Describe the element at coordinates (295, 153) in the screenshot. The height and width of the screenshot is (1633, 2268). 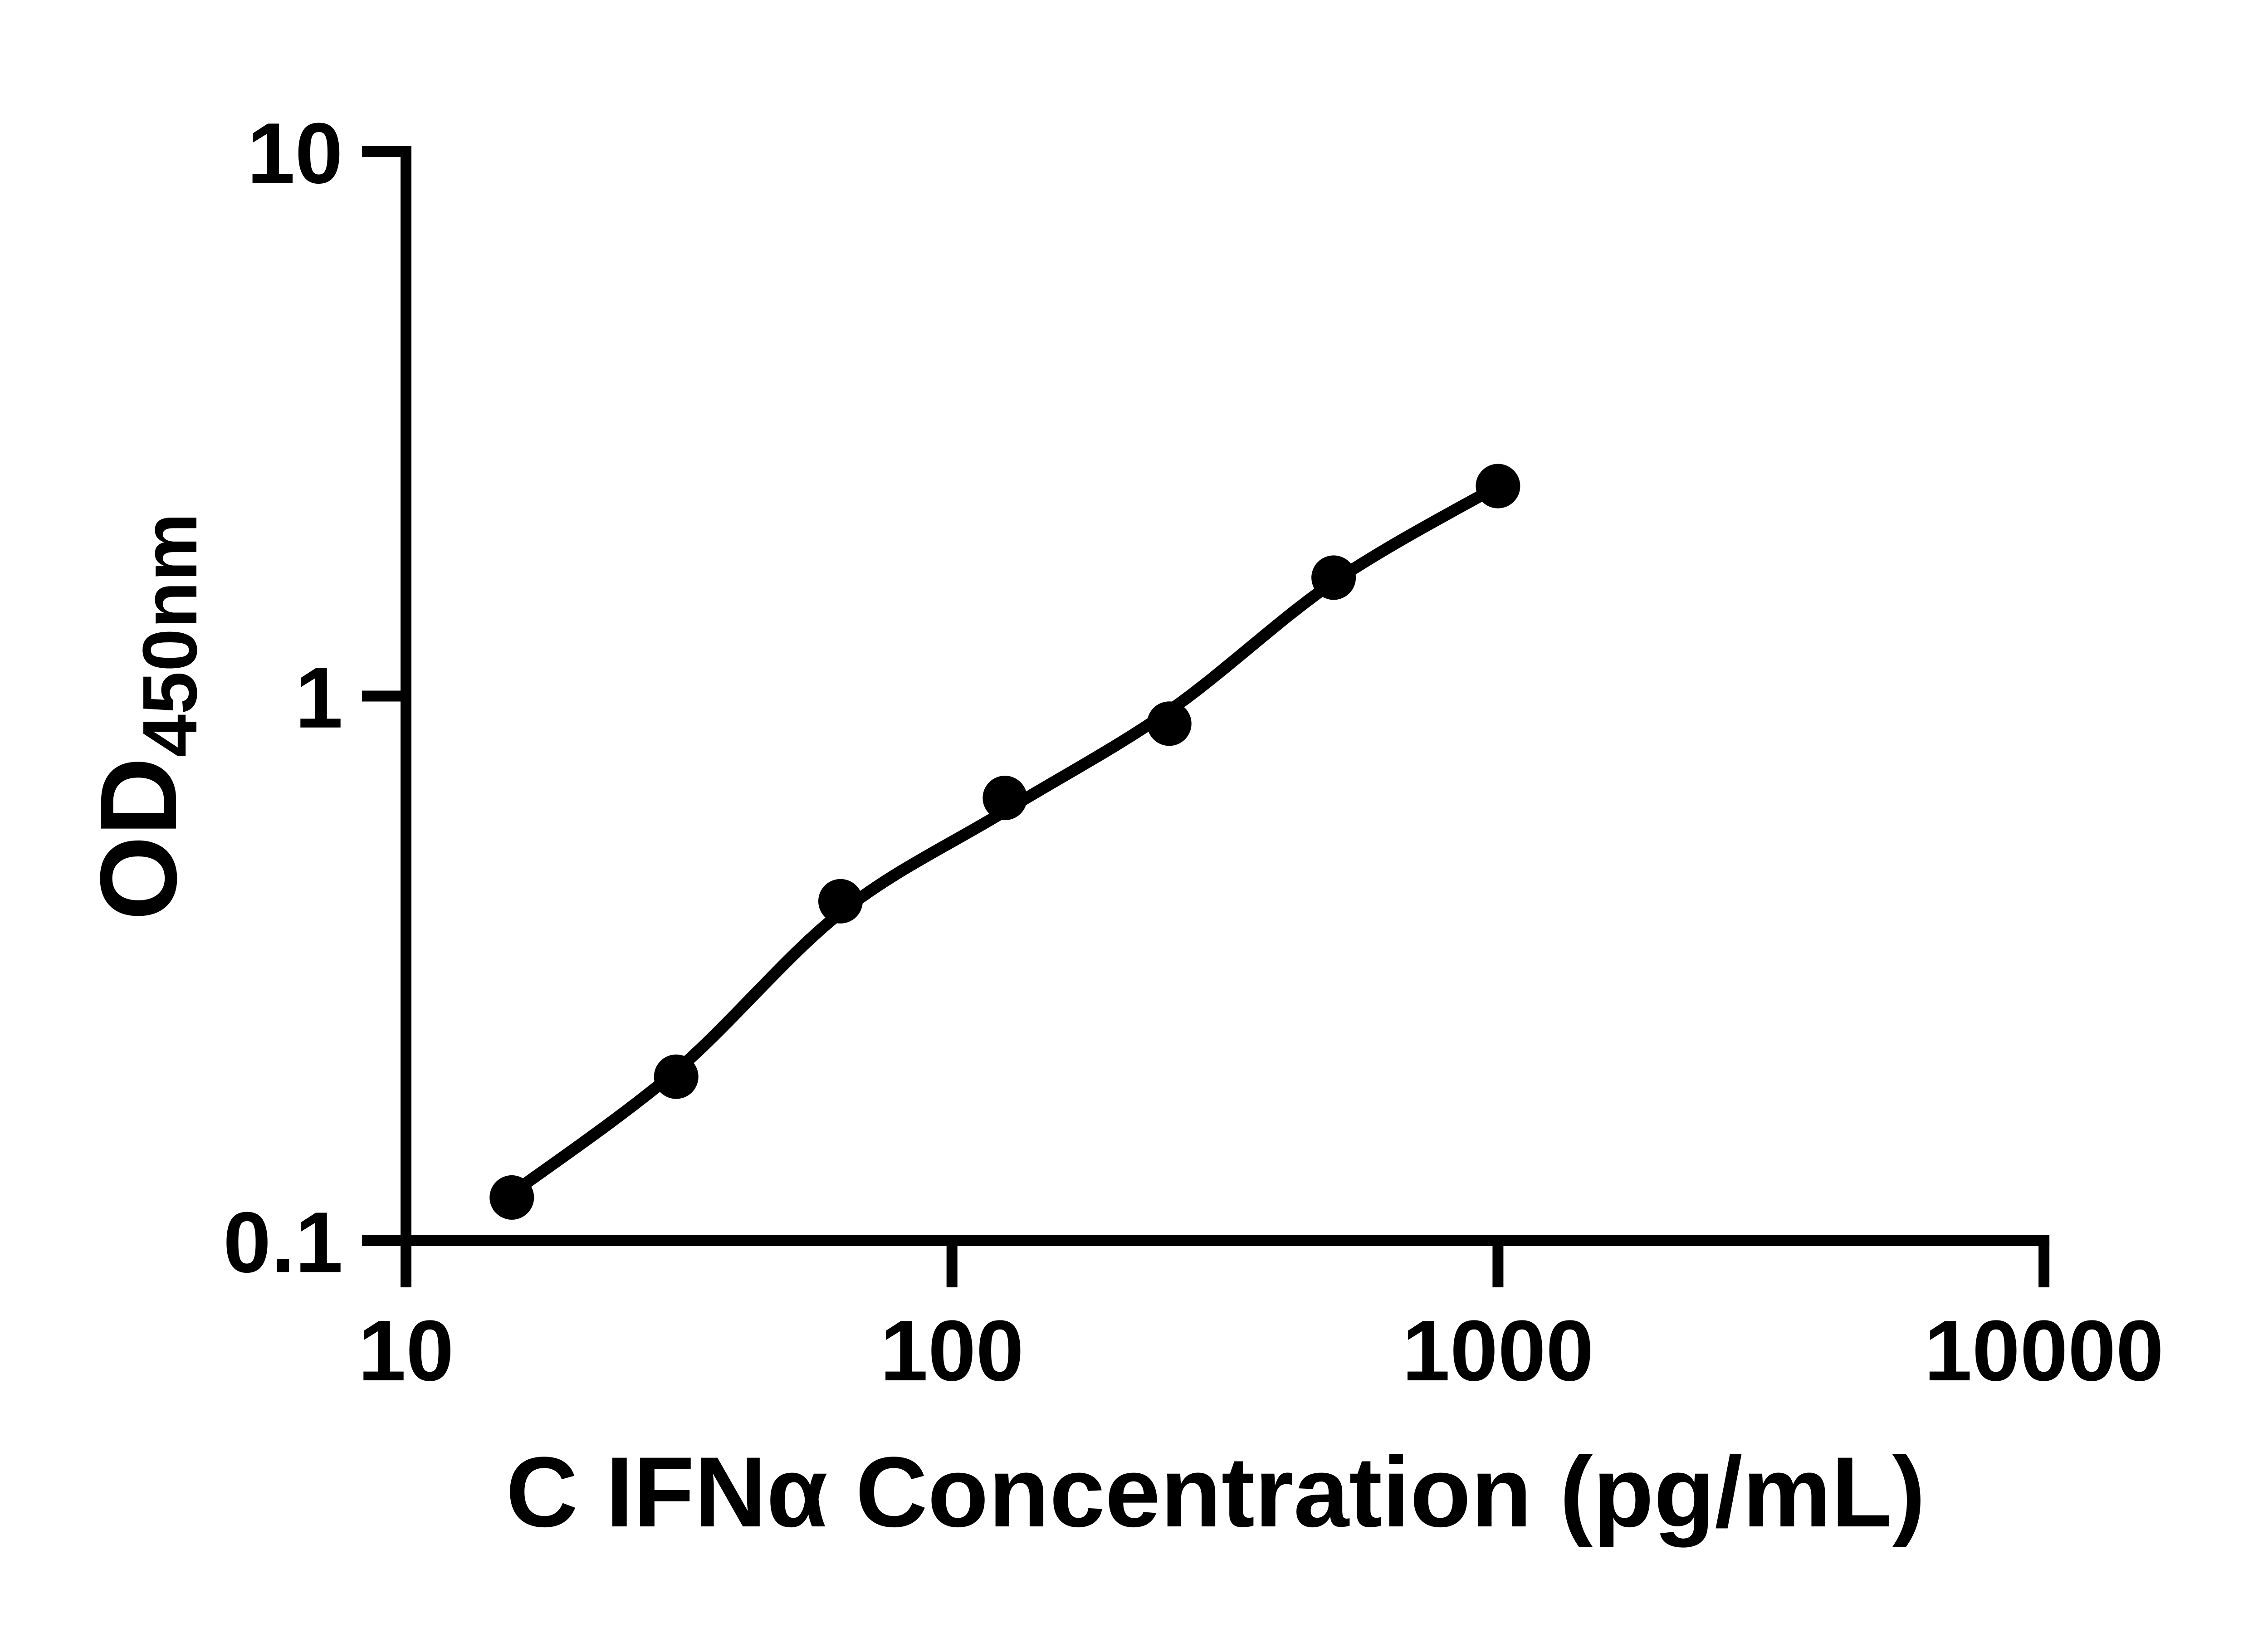
I see `y-tick-label: 10` at that location.